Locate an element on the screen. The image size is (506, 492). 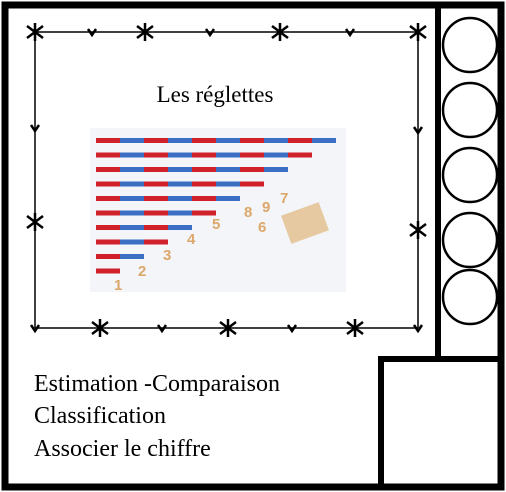
photo-digit: 9 is located at coordinates (266, 207).